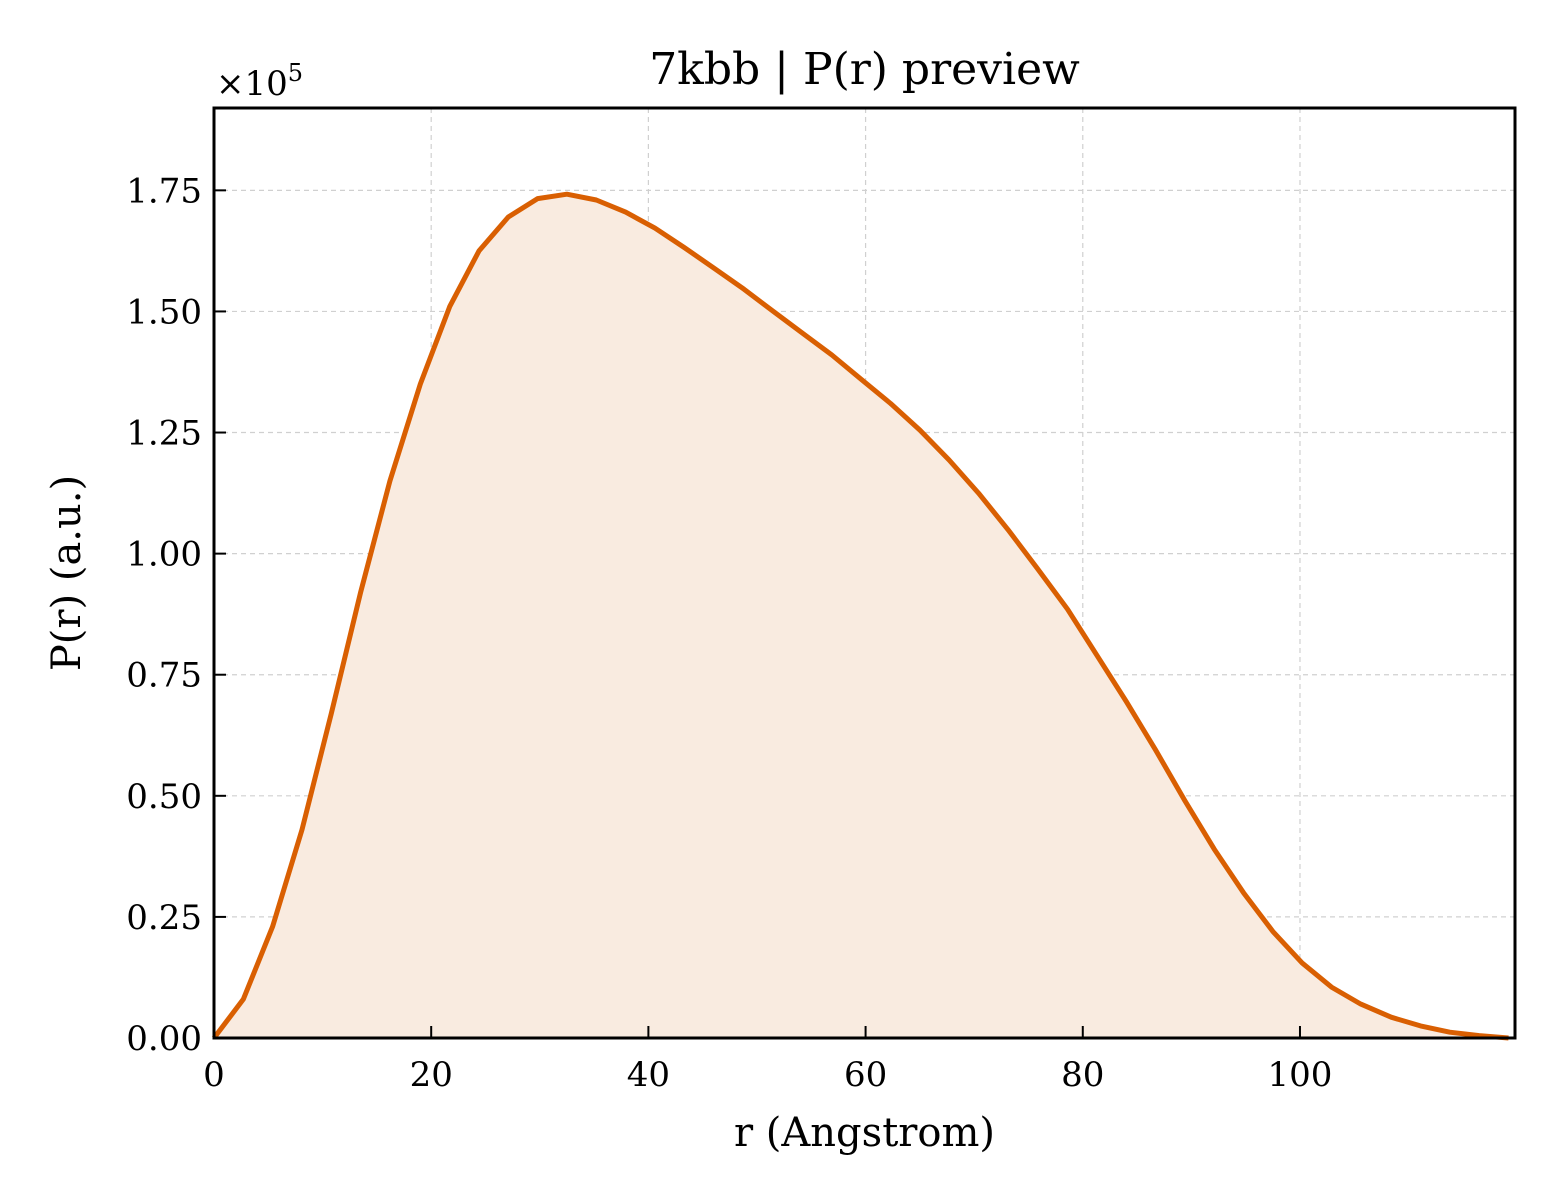  What do you see at coordinates (252, 84) in the screenshot?
I see `y-offset-multiplier: ×10` at bounding box center [252, 84].